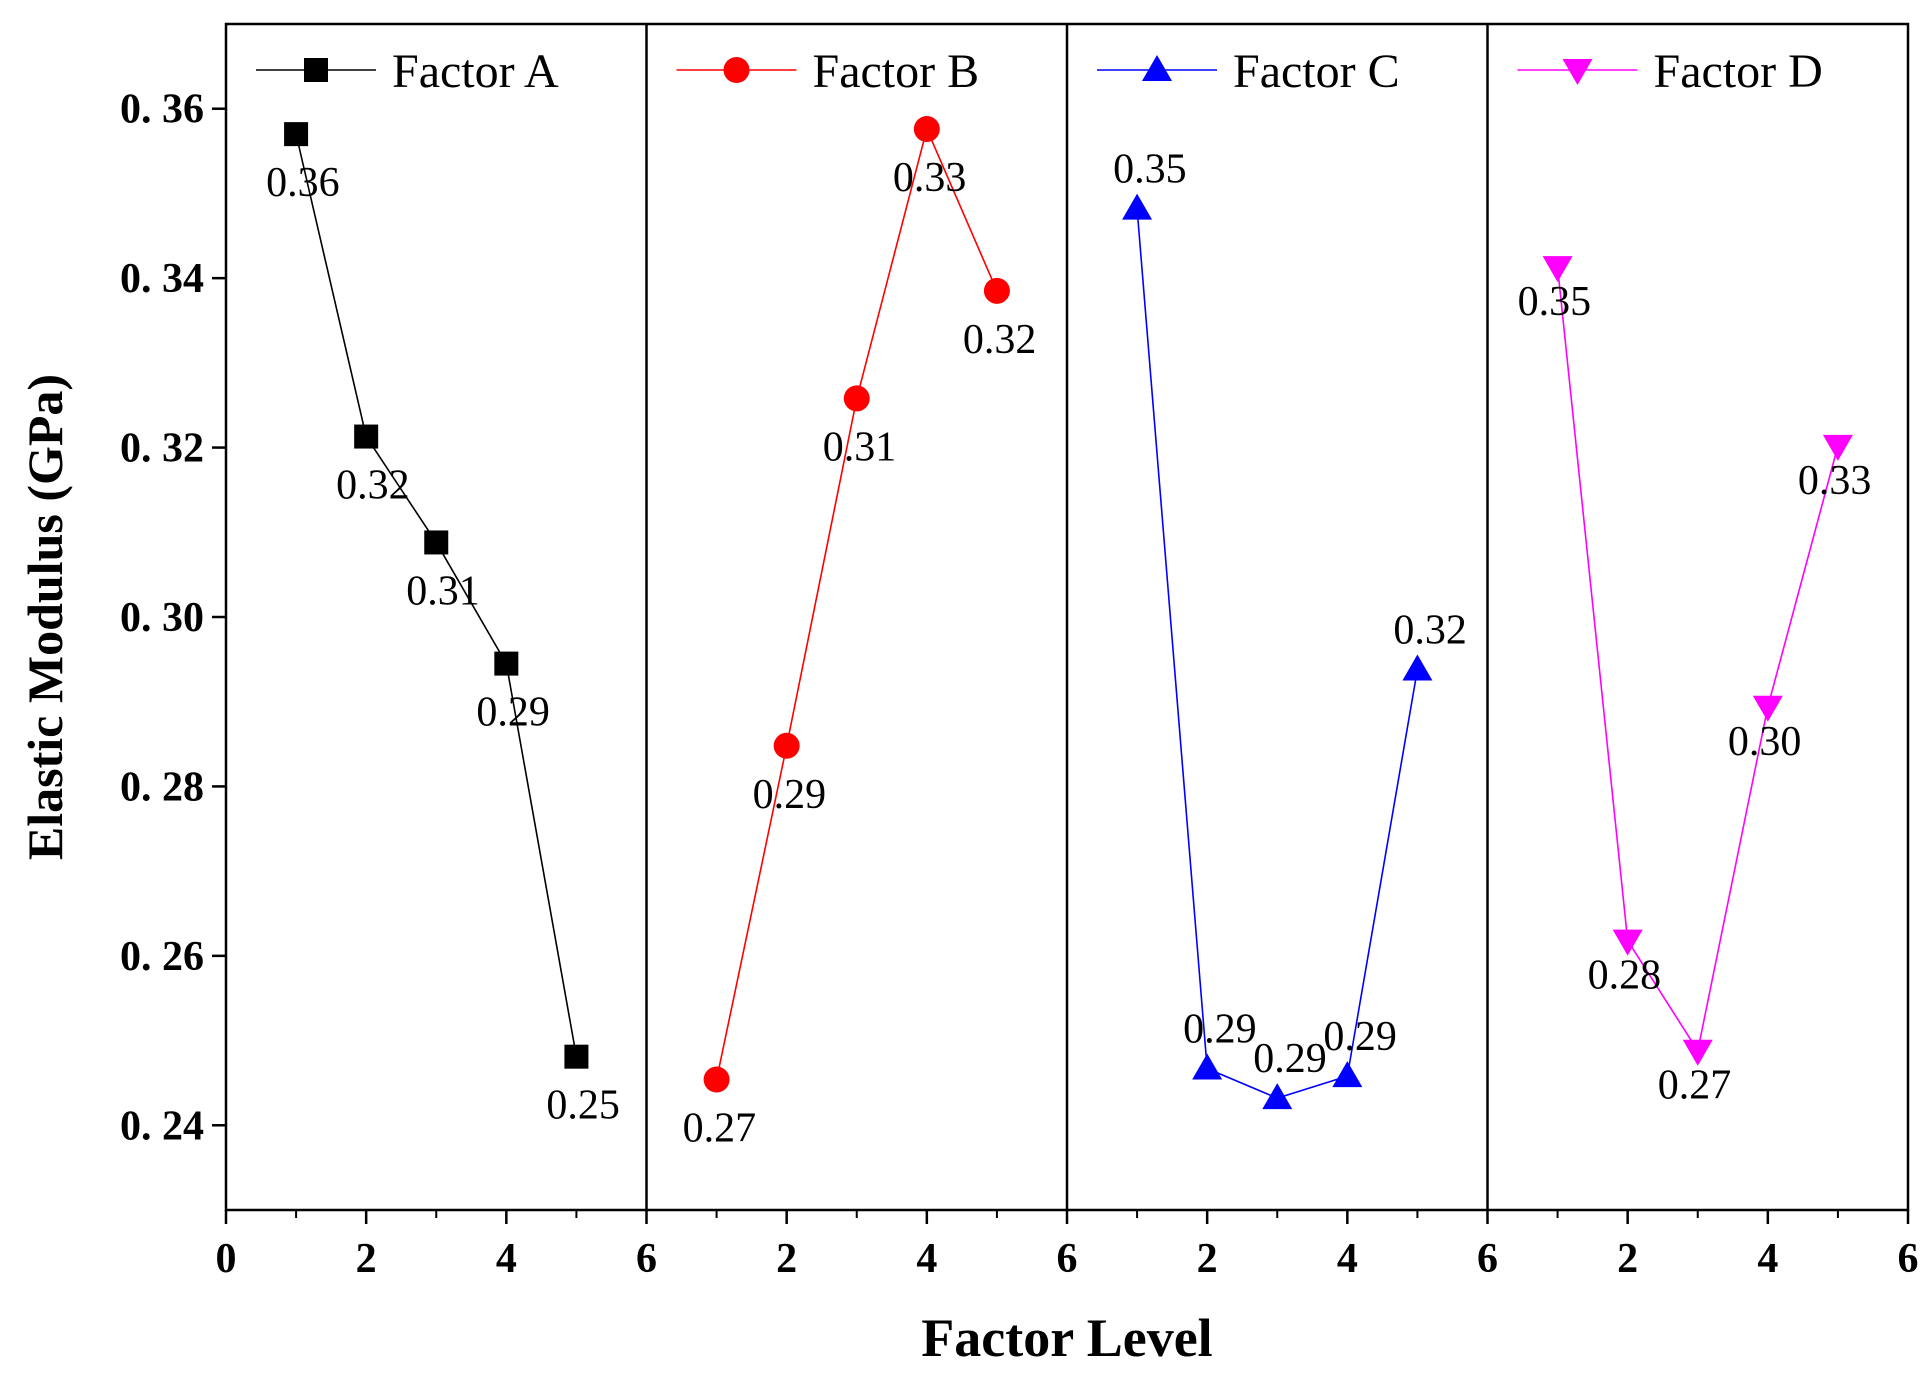  I want to click on factor-d-legend-marker, so click(1577, 72).